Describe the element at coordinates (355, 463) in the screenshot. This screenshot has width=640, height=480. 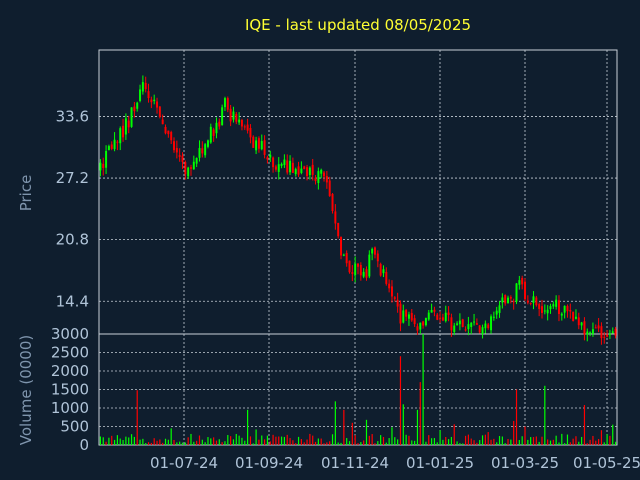
I see `date-tick-label: 01-11-24` at that location.